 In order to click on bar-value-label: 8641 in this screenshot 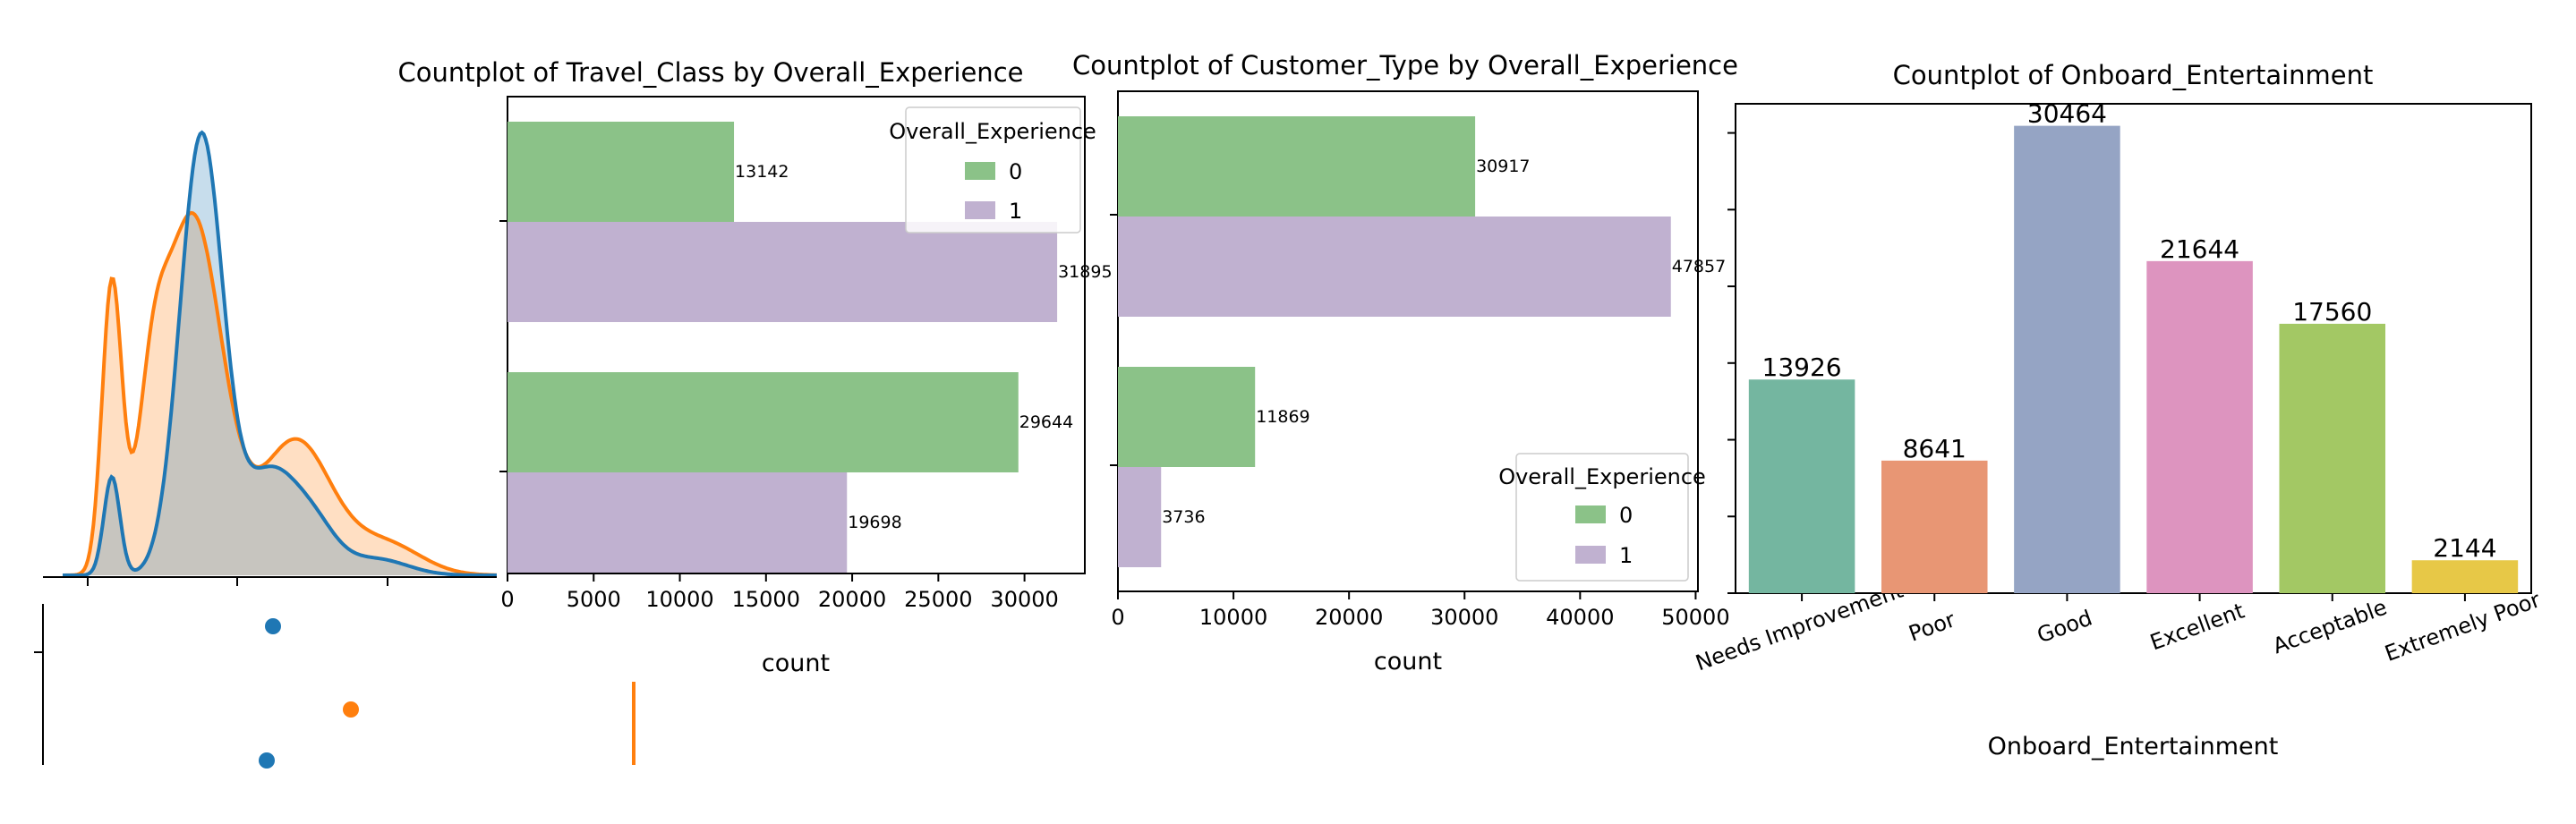, I will do `click(1934, 448)`.